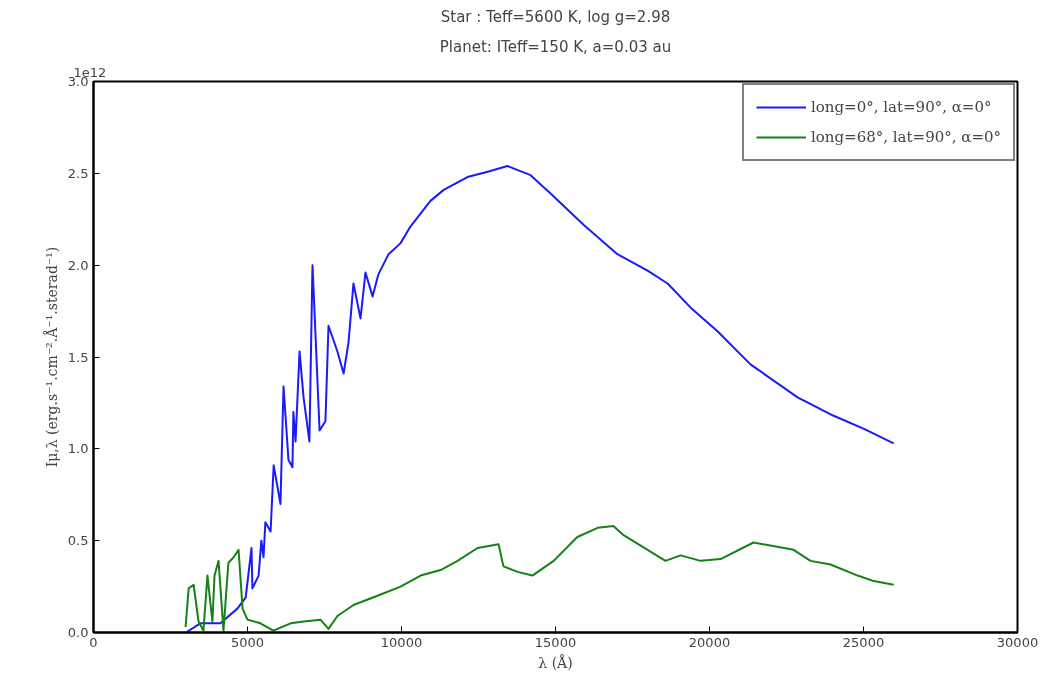 The image size is (1051, 689). What do you see at coordinates (709, 642) in the screenshot?
I see `x-tick-label: 20000` at bounding box center [709, 642].